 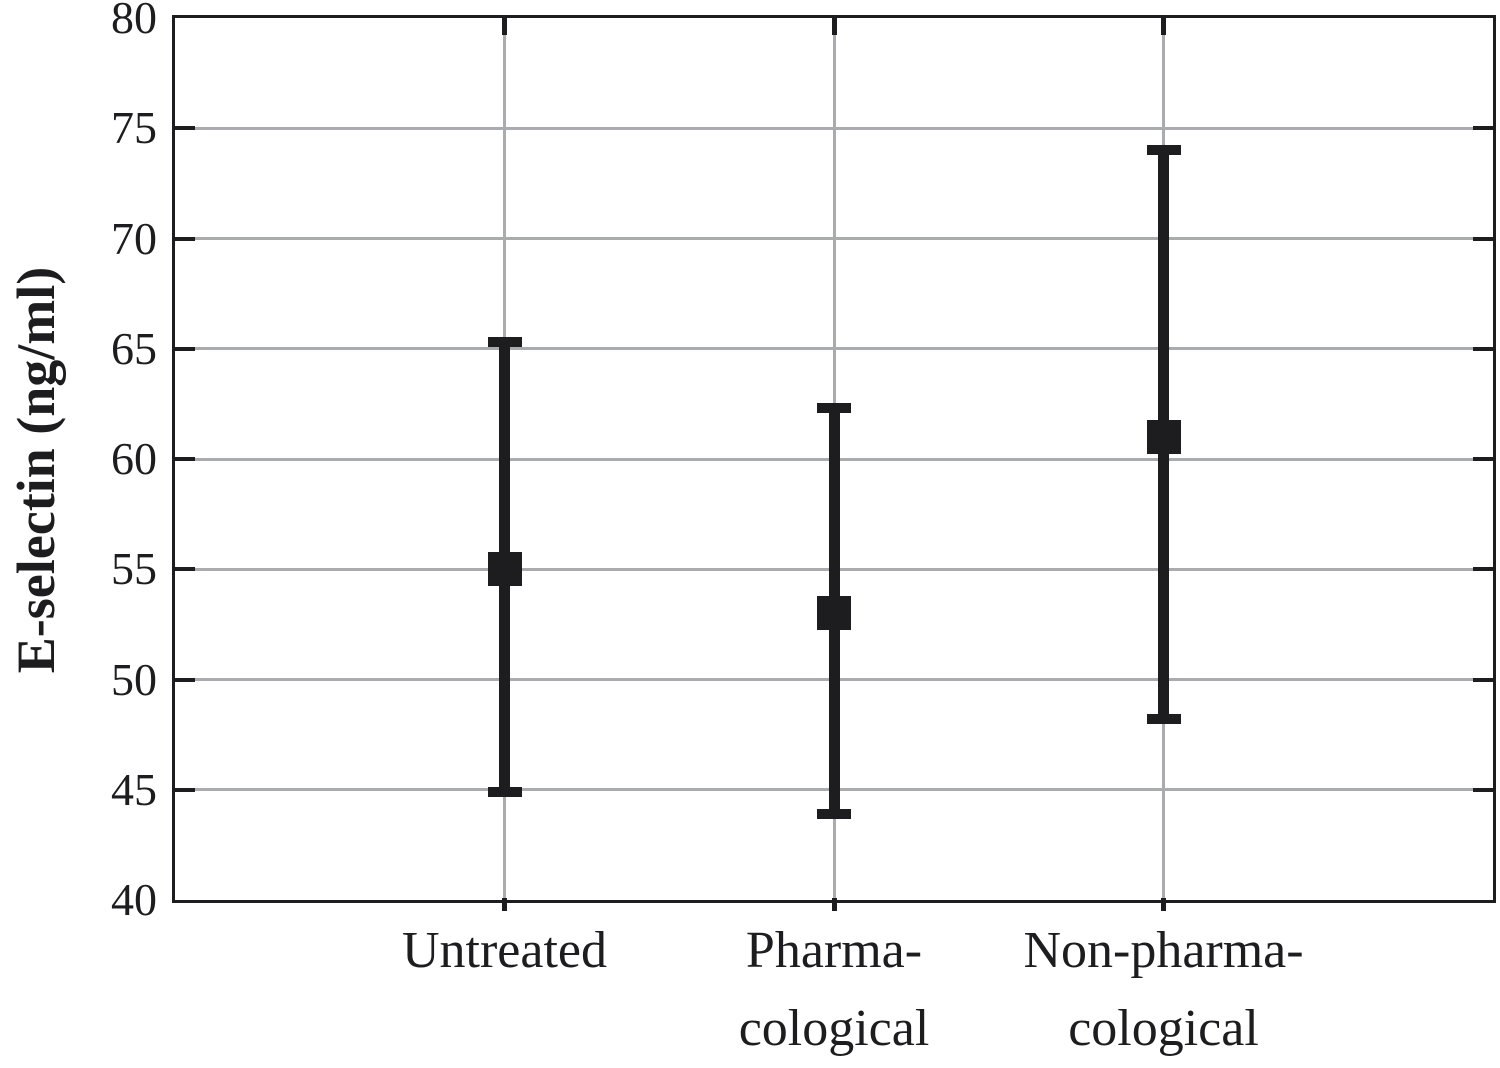 I want to click on y-tick-label: 60, so click(x=134, y=458).